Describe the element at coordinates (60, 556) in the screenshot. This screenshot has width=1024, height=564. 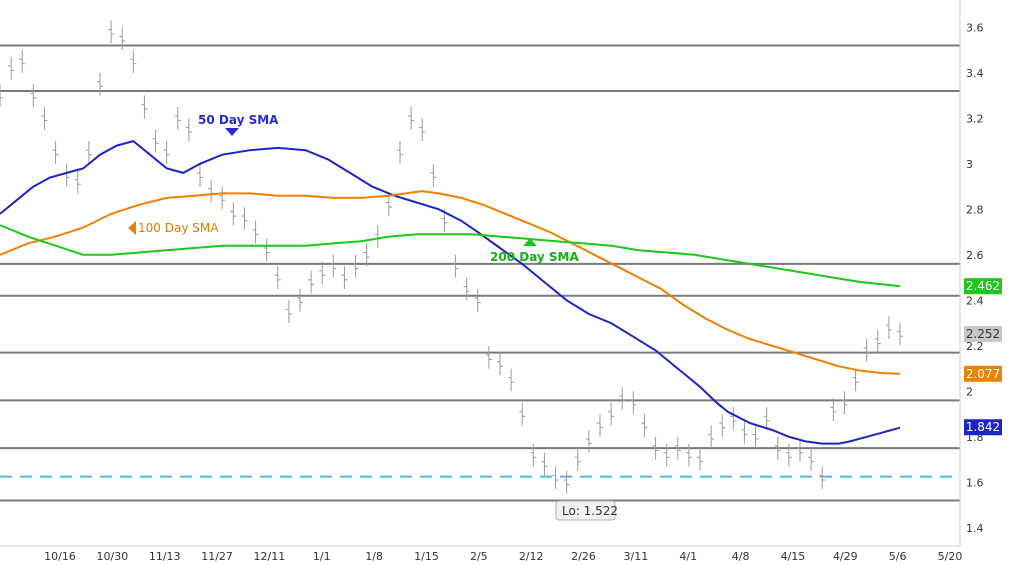
I see `x-tick-label: 10/16` at that location.